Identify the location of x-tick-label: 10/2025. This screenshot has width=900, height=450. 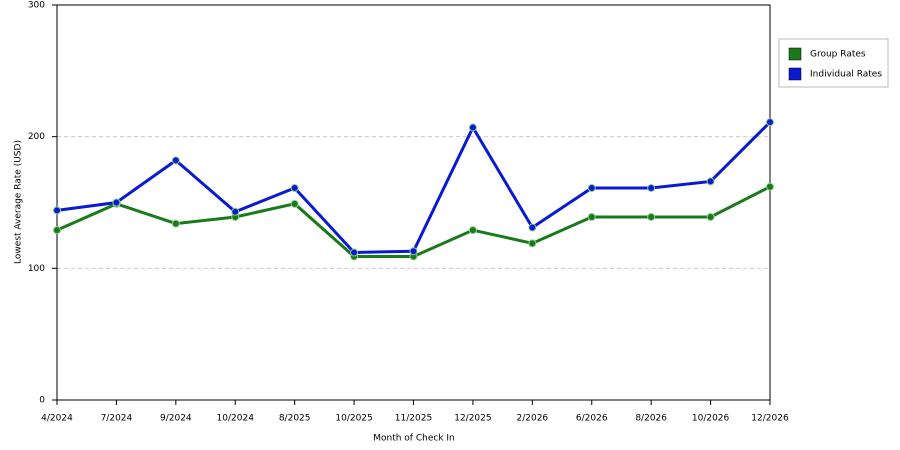
(353, 419).